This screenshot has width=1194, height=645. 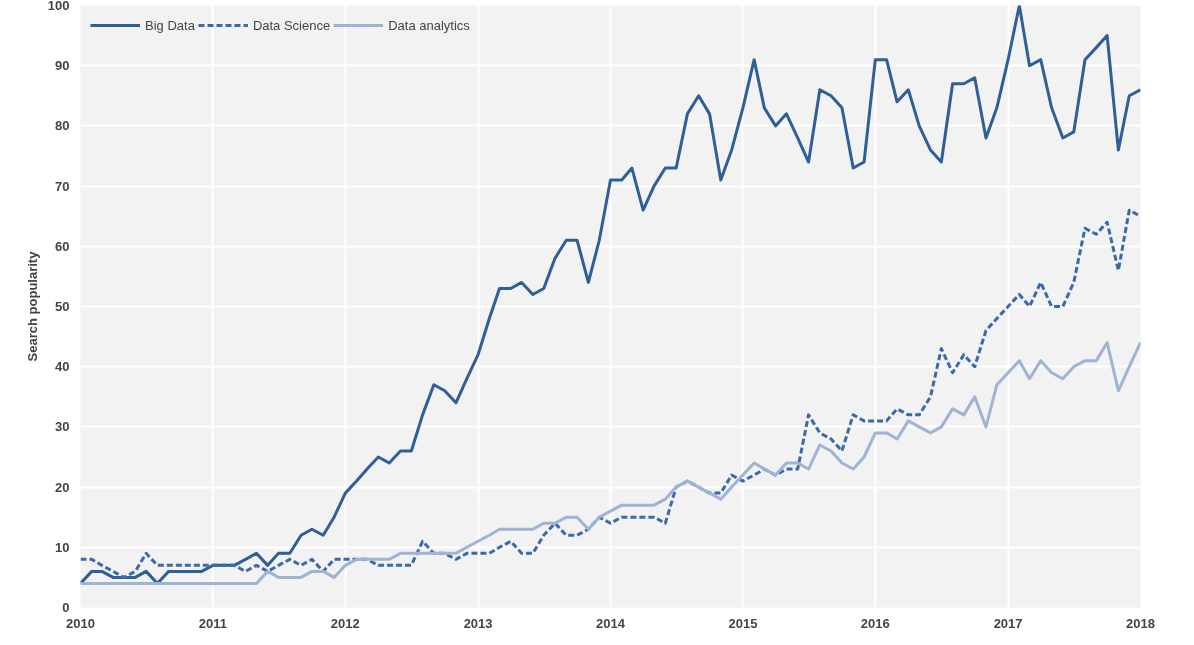 I want to click on x-tick-label: 2017, so click(x=1008, y=623).